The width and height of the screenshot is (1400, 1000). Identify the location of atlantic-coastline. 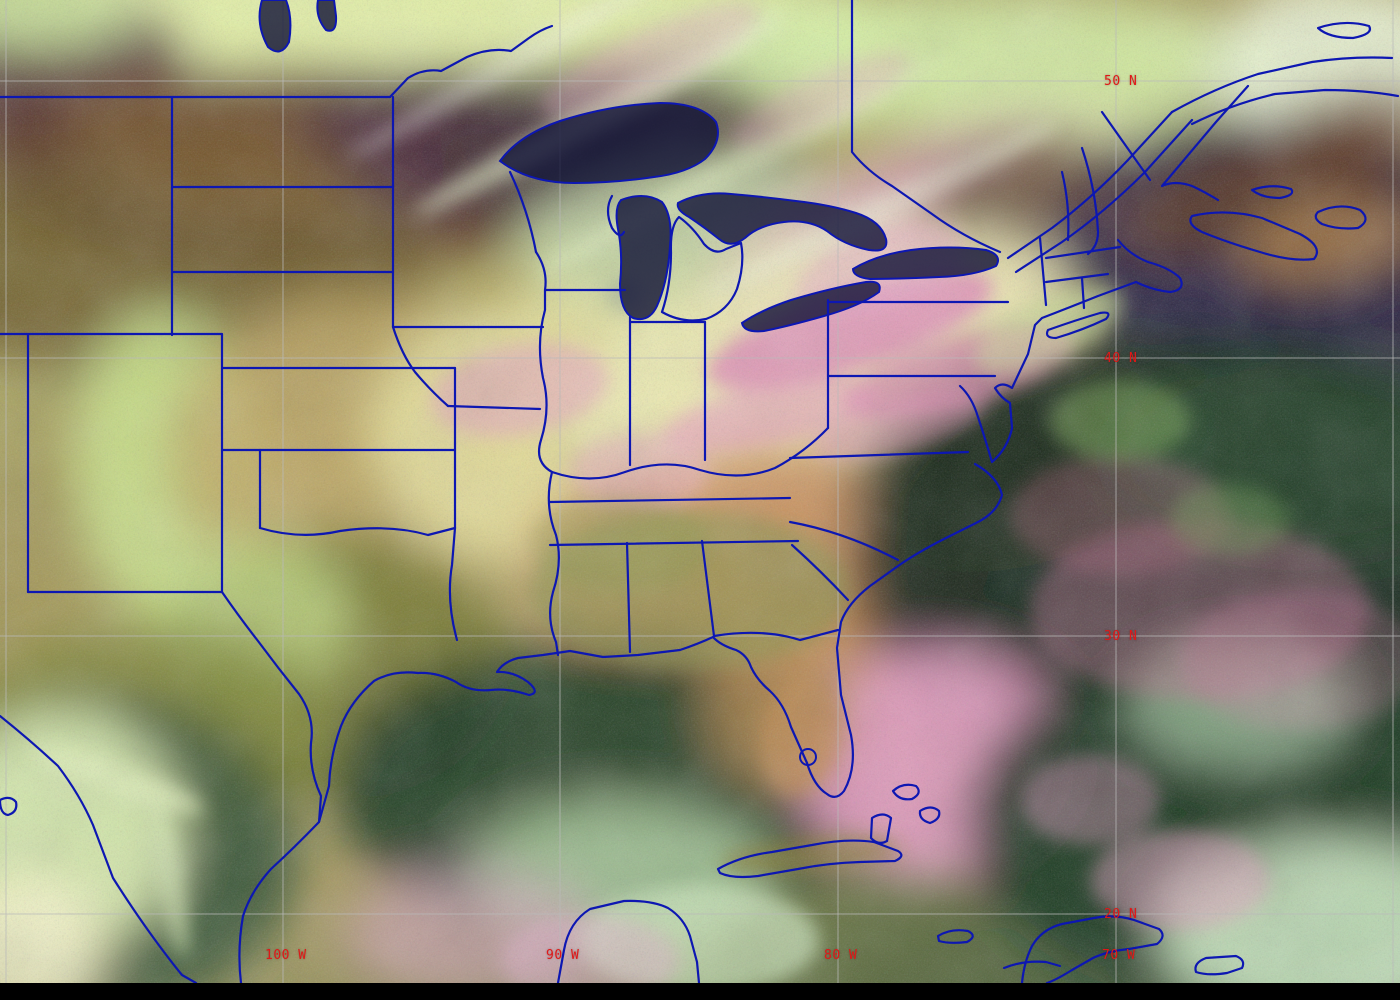
(1070, 351).